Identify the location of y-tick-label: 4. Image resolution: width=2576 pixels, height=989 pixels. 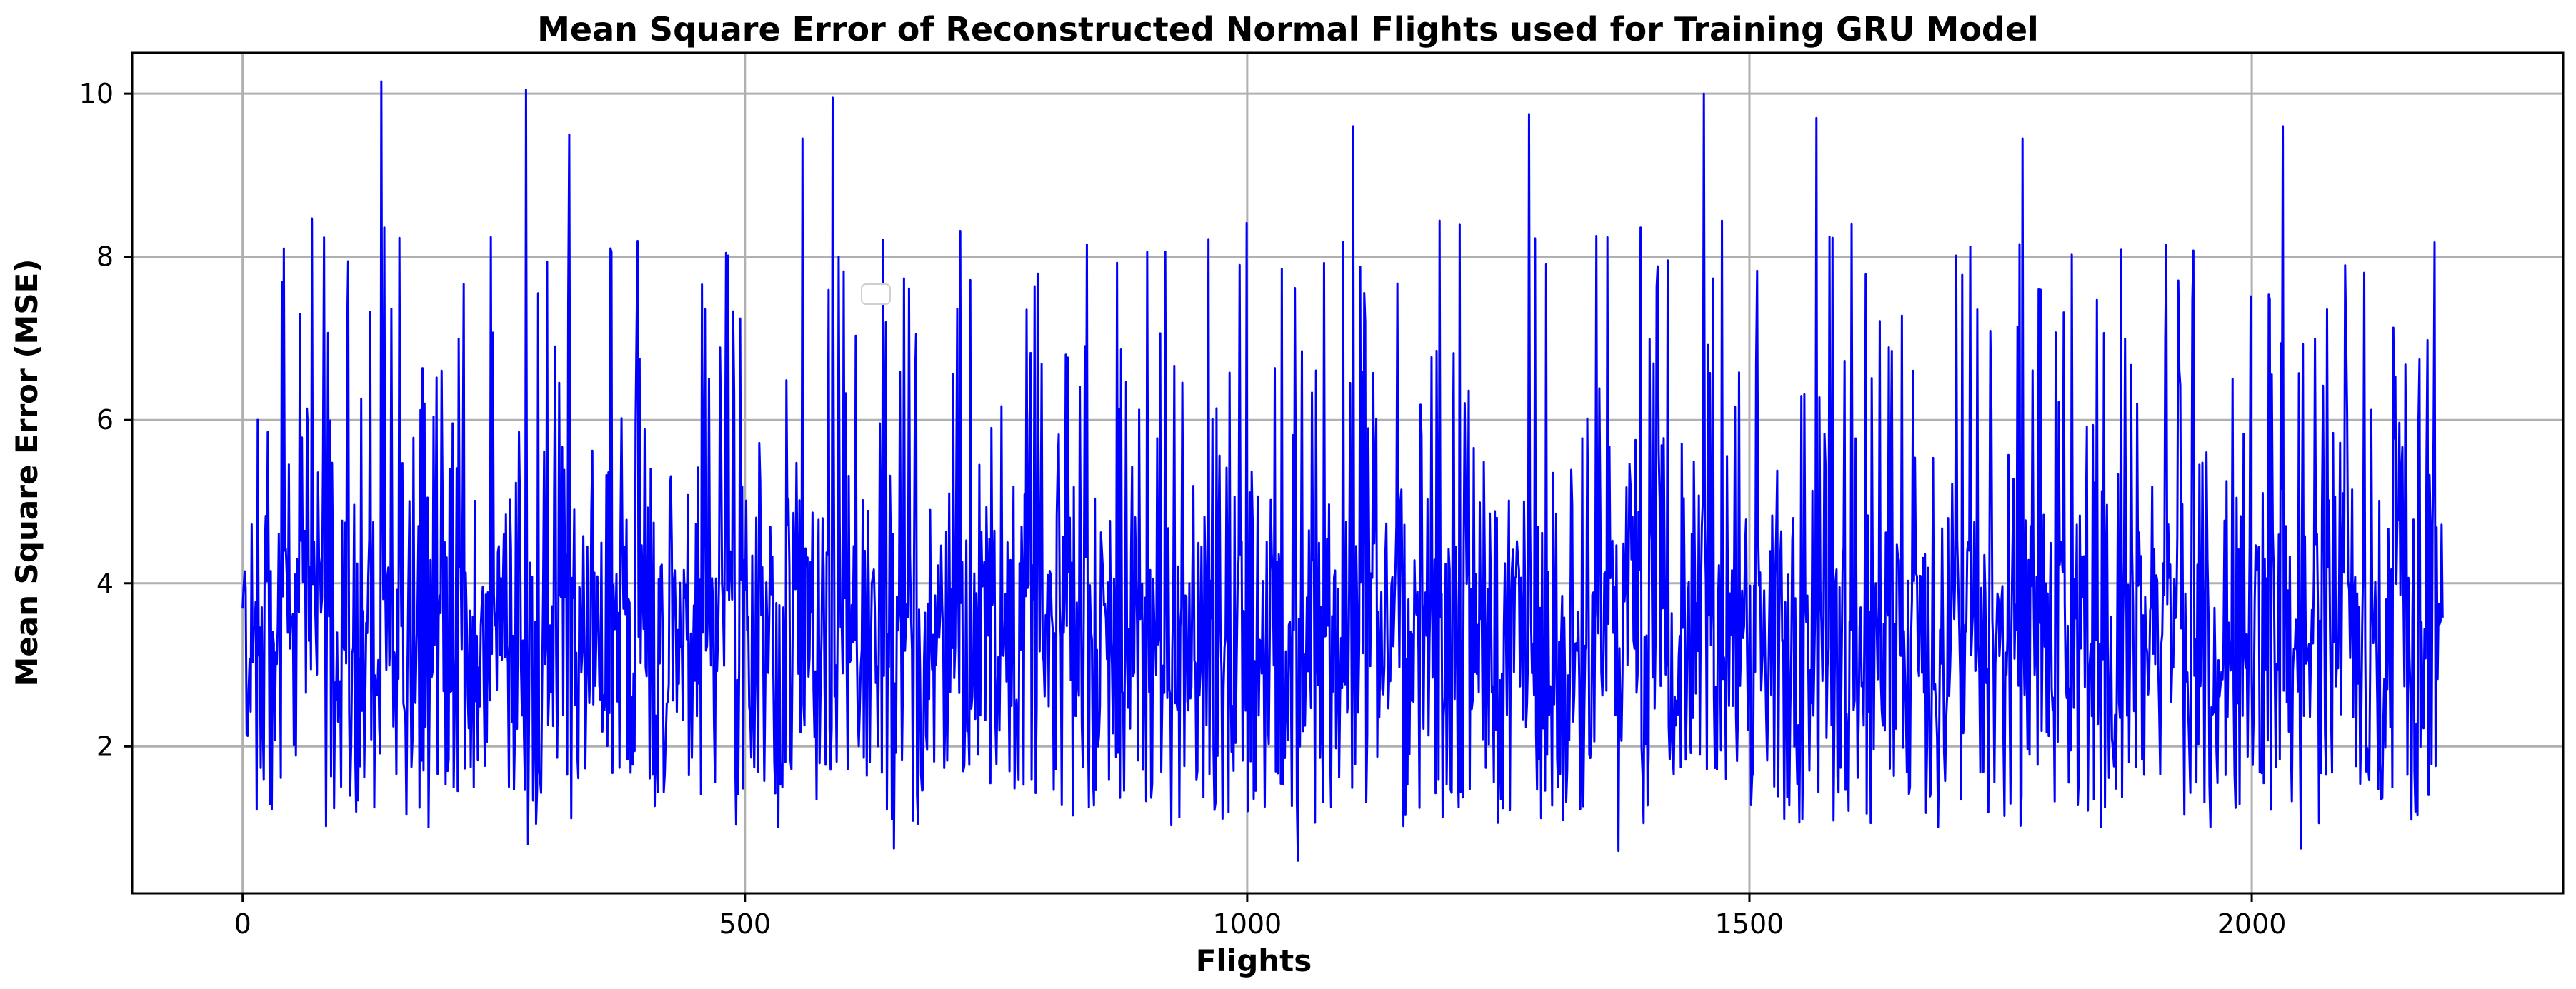
(105, 584).